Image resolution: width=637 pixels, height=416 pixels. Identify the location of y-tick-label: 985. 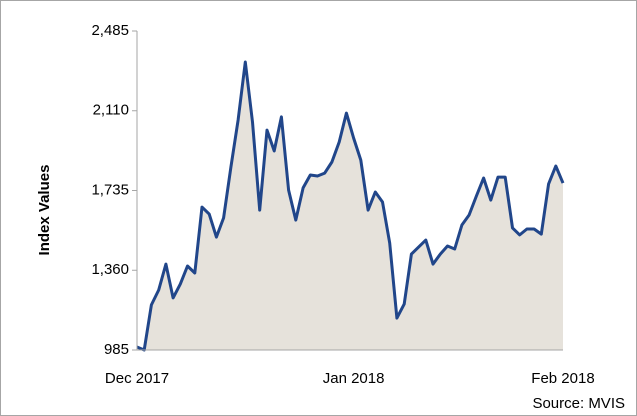
(116, 349).